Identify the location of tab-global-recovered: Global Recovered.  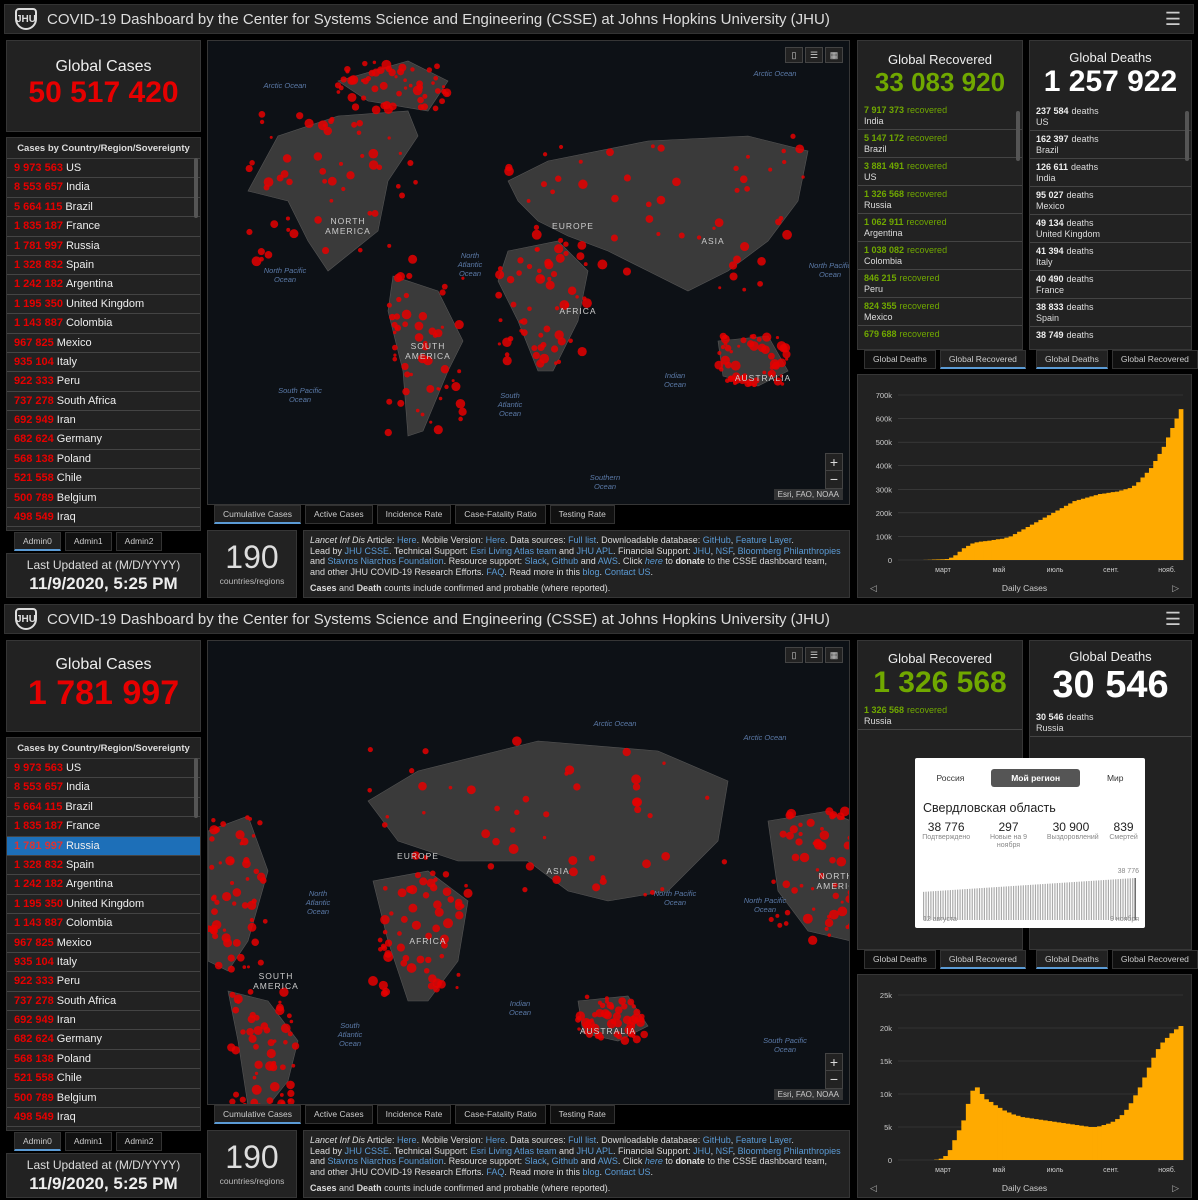
(982, 359).